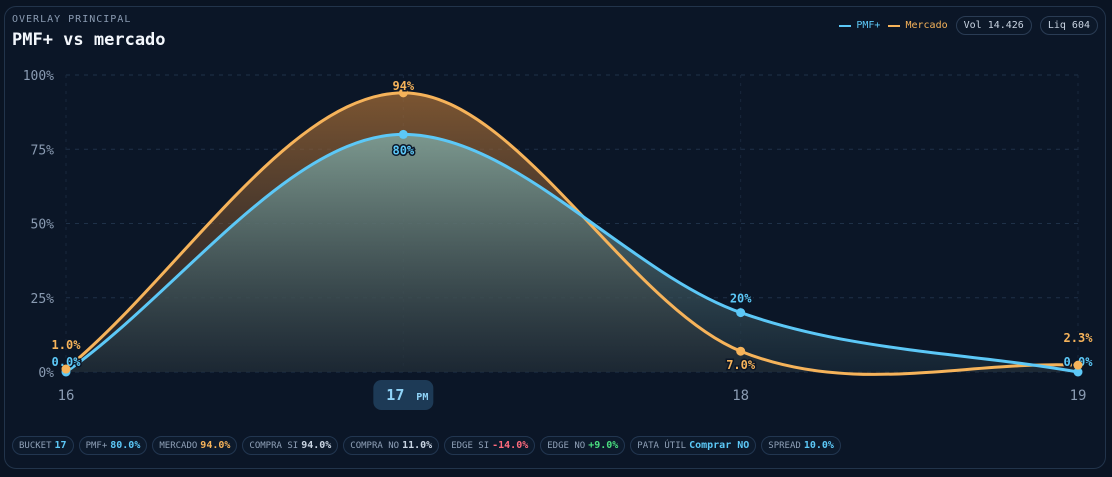  I want to click on x-tick-suffix: PM, so click(422, 397).